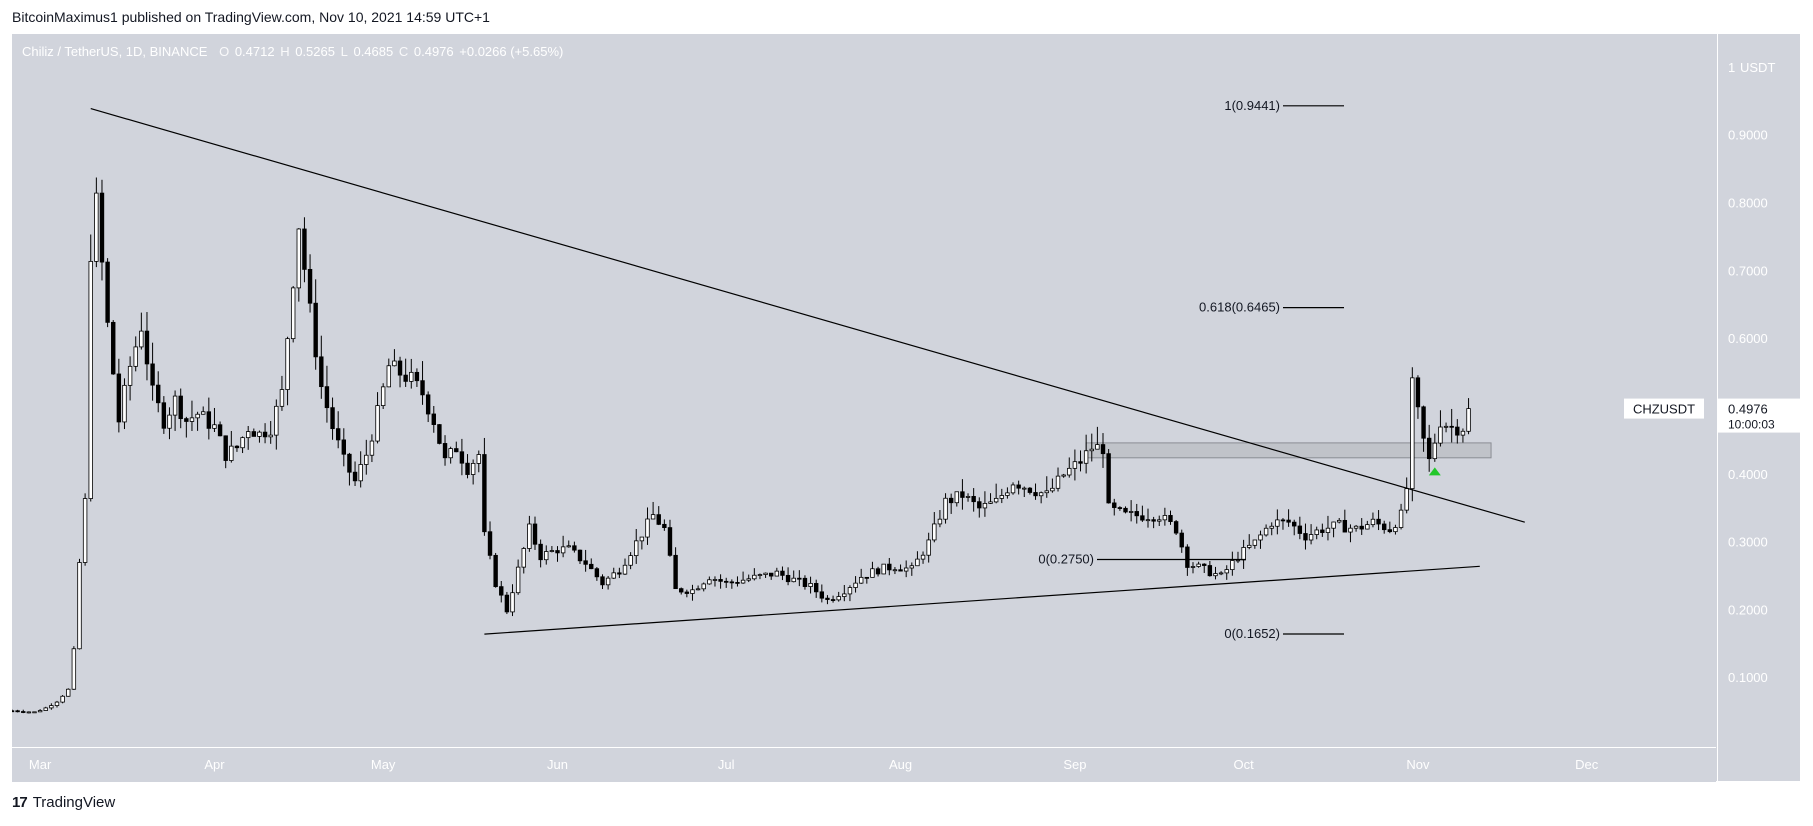 The width and height of the screenshot is (1813, 826). Describe the element at coordinates (1748, 409) in the screenshot. I see `price-tag-value: 0.4976` at that location.